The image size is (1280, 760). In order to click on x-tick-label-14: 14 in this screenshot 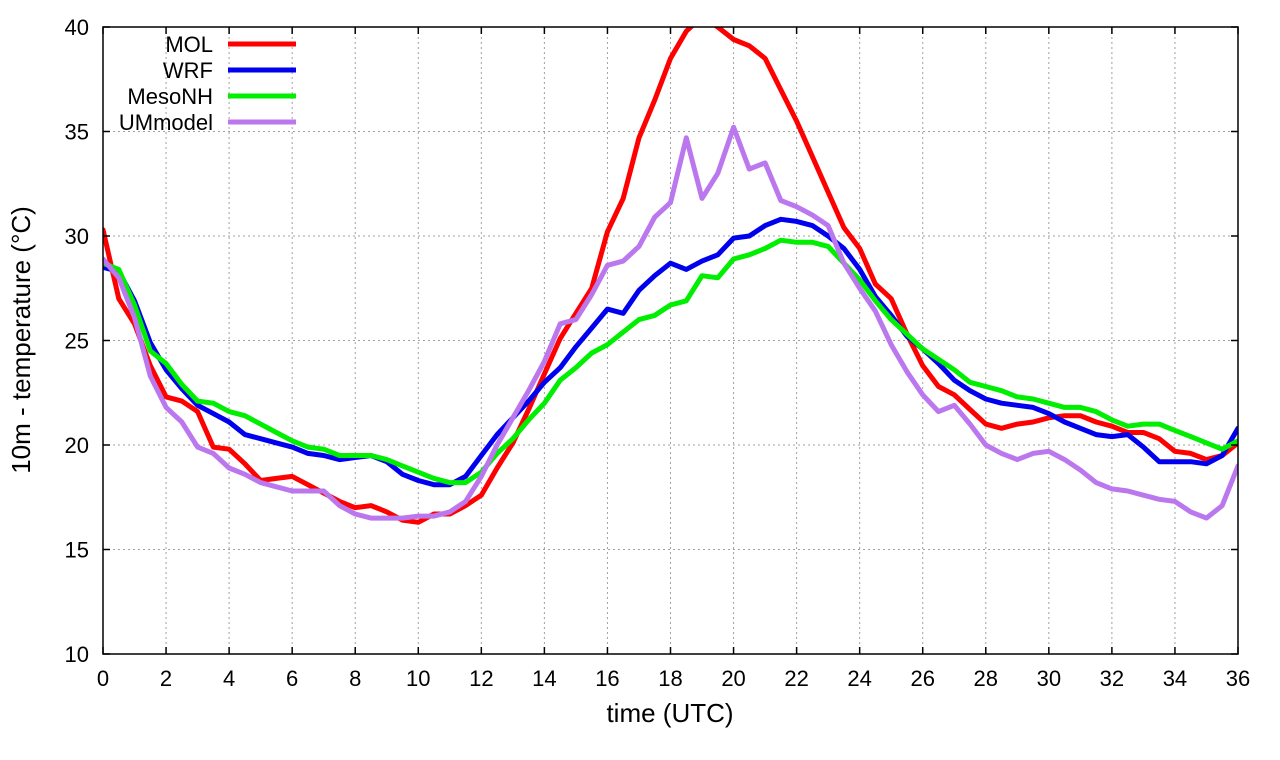, I will do `click(544, 678)`.